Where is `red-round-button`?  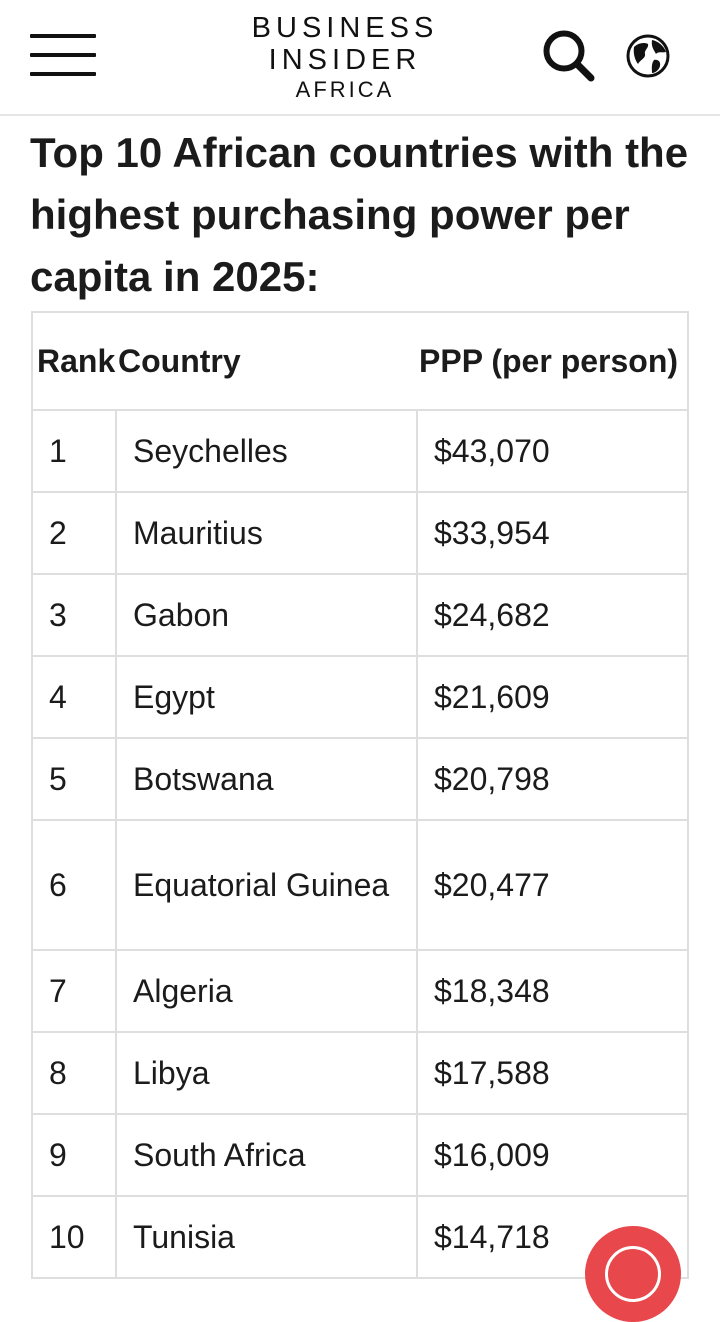 red-round-button is located at coordinates (633, 1274).